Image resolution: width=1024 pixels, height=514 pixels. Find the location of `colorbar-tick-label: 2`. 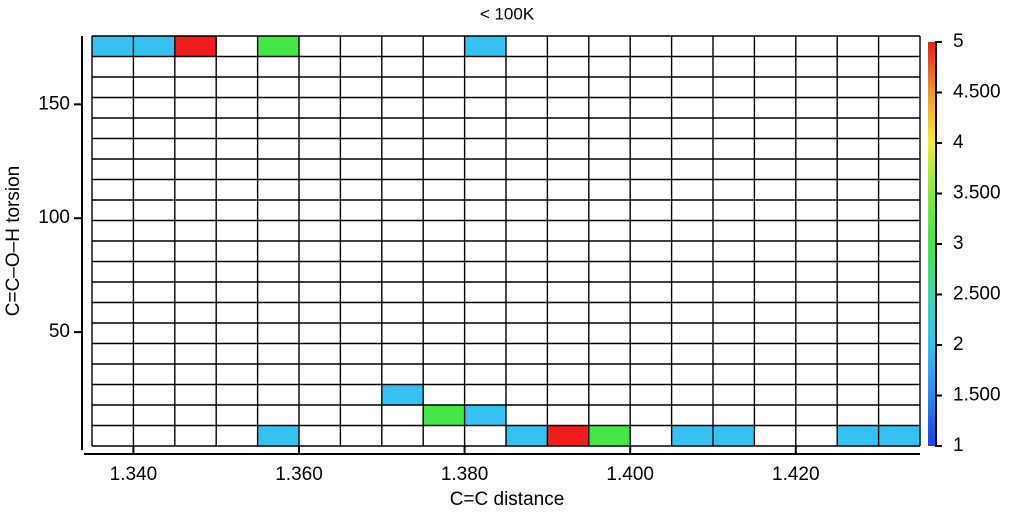

colorbar-tick-label: 2 is located at coordinates (958, 344).